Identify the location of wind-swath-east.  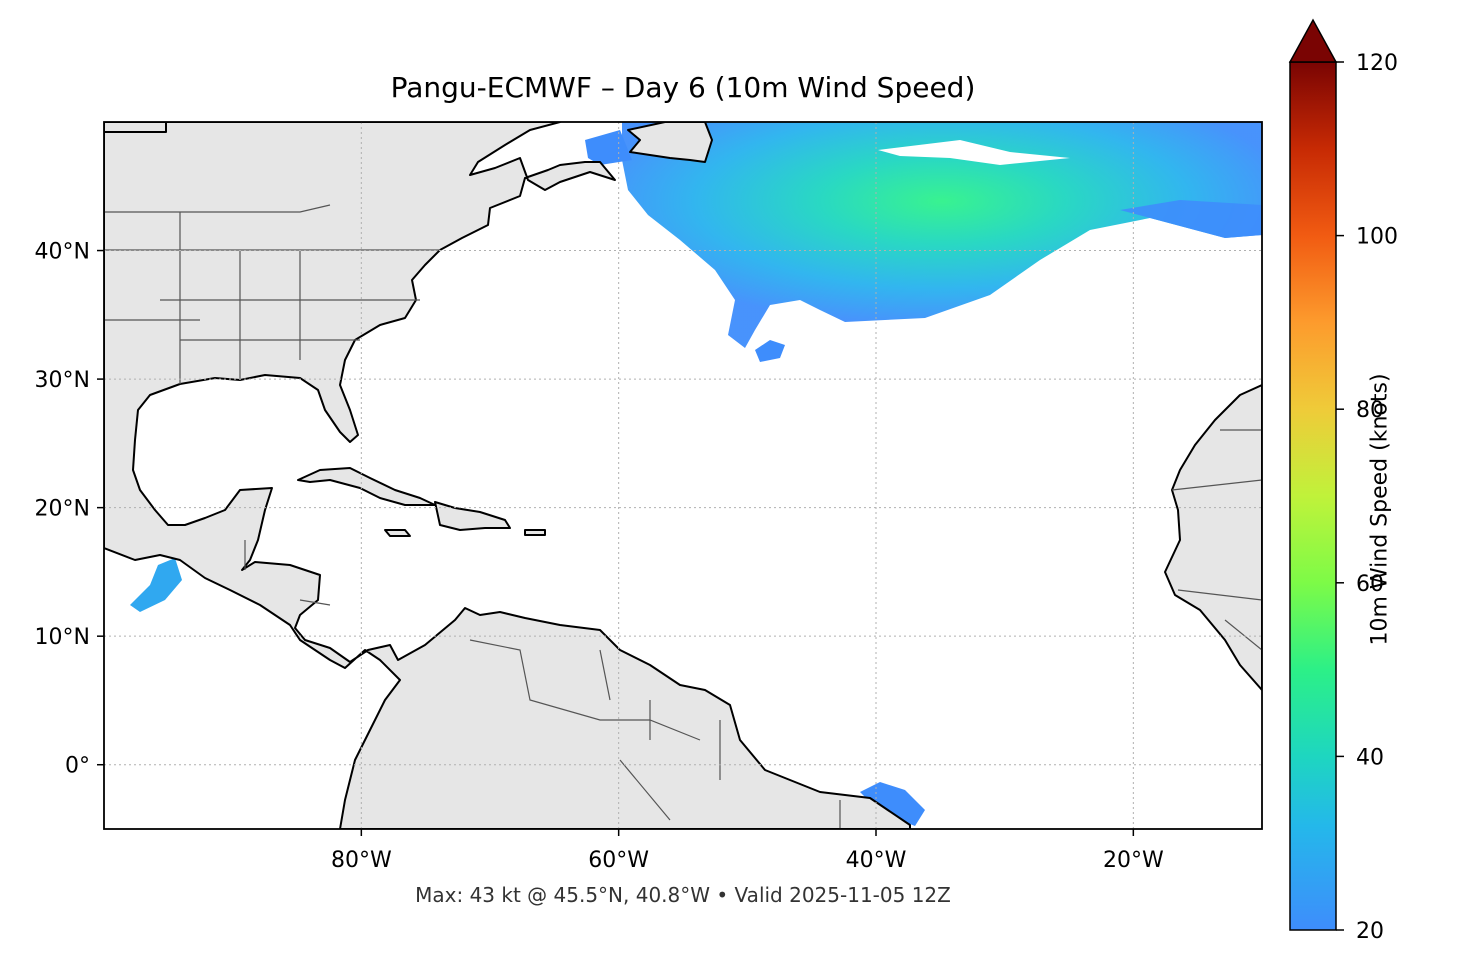
(1191, 219).